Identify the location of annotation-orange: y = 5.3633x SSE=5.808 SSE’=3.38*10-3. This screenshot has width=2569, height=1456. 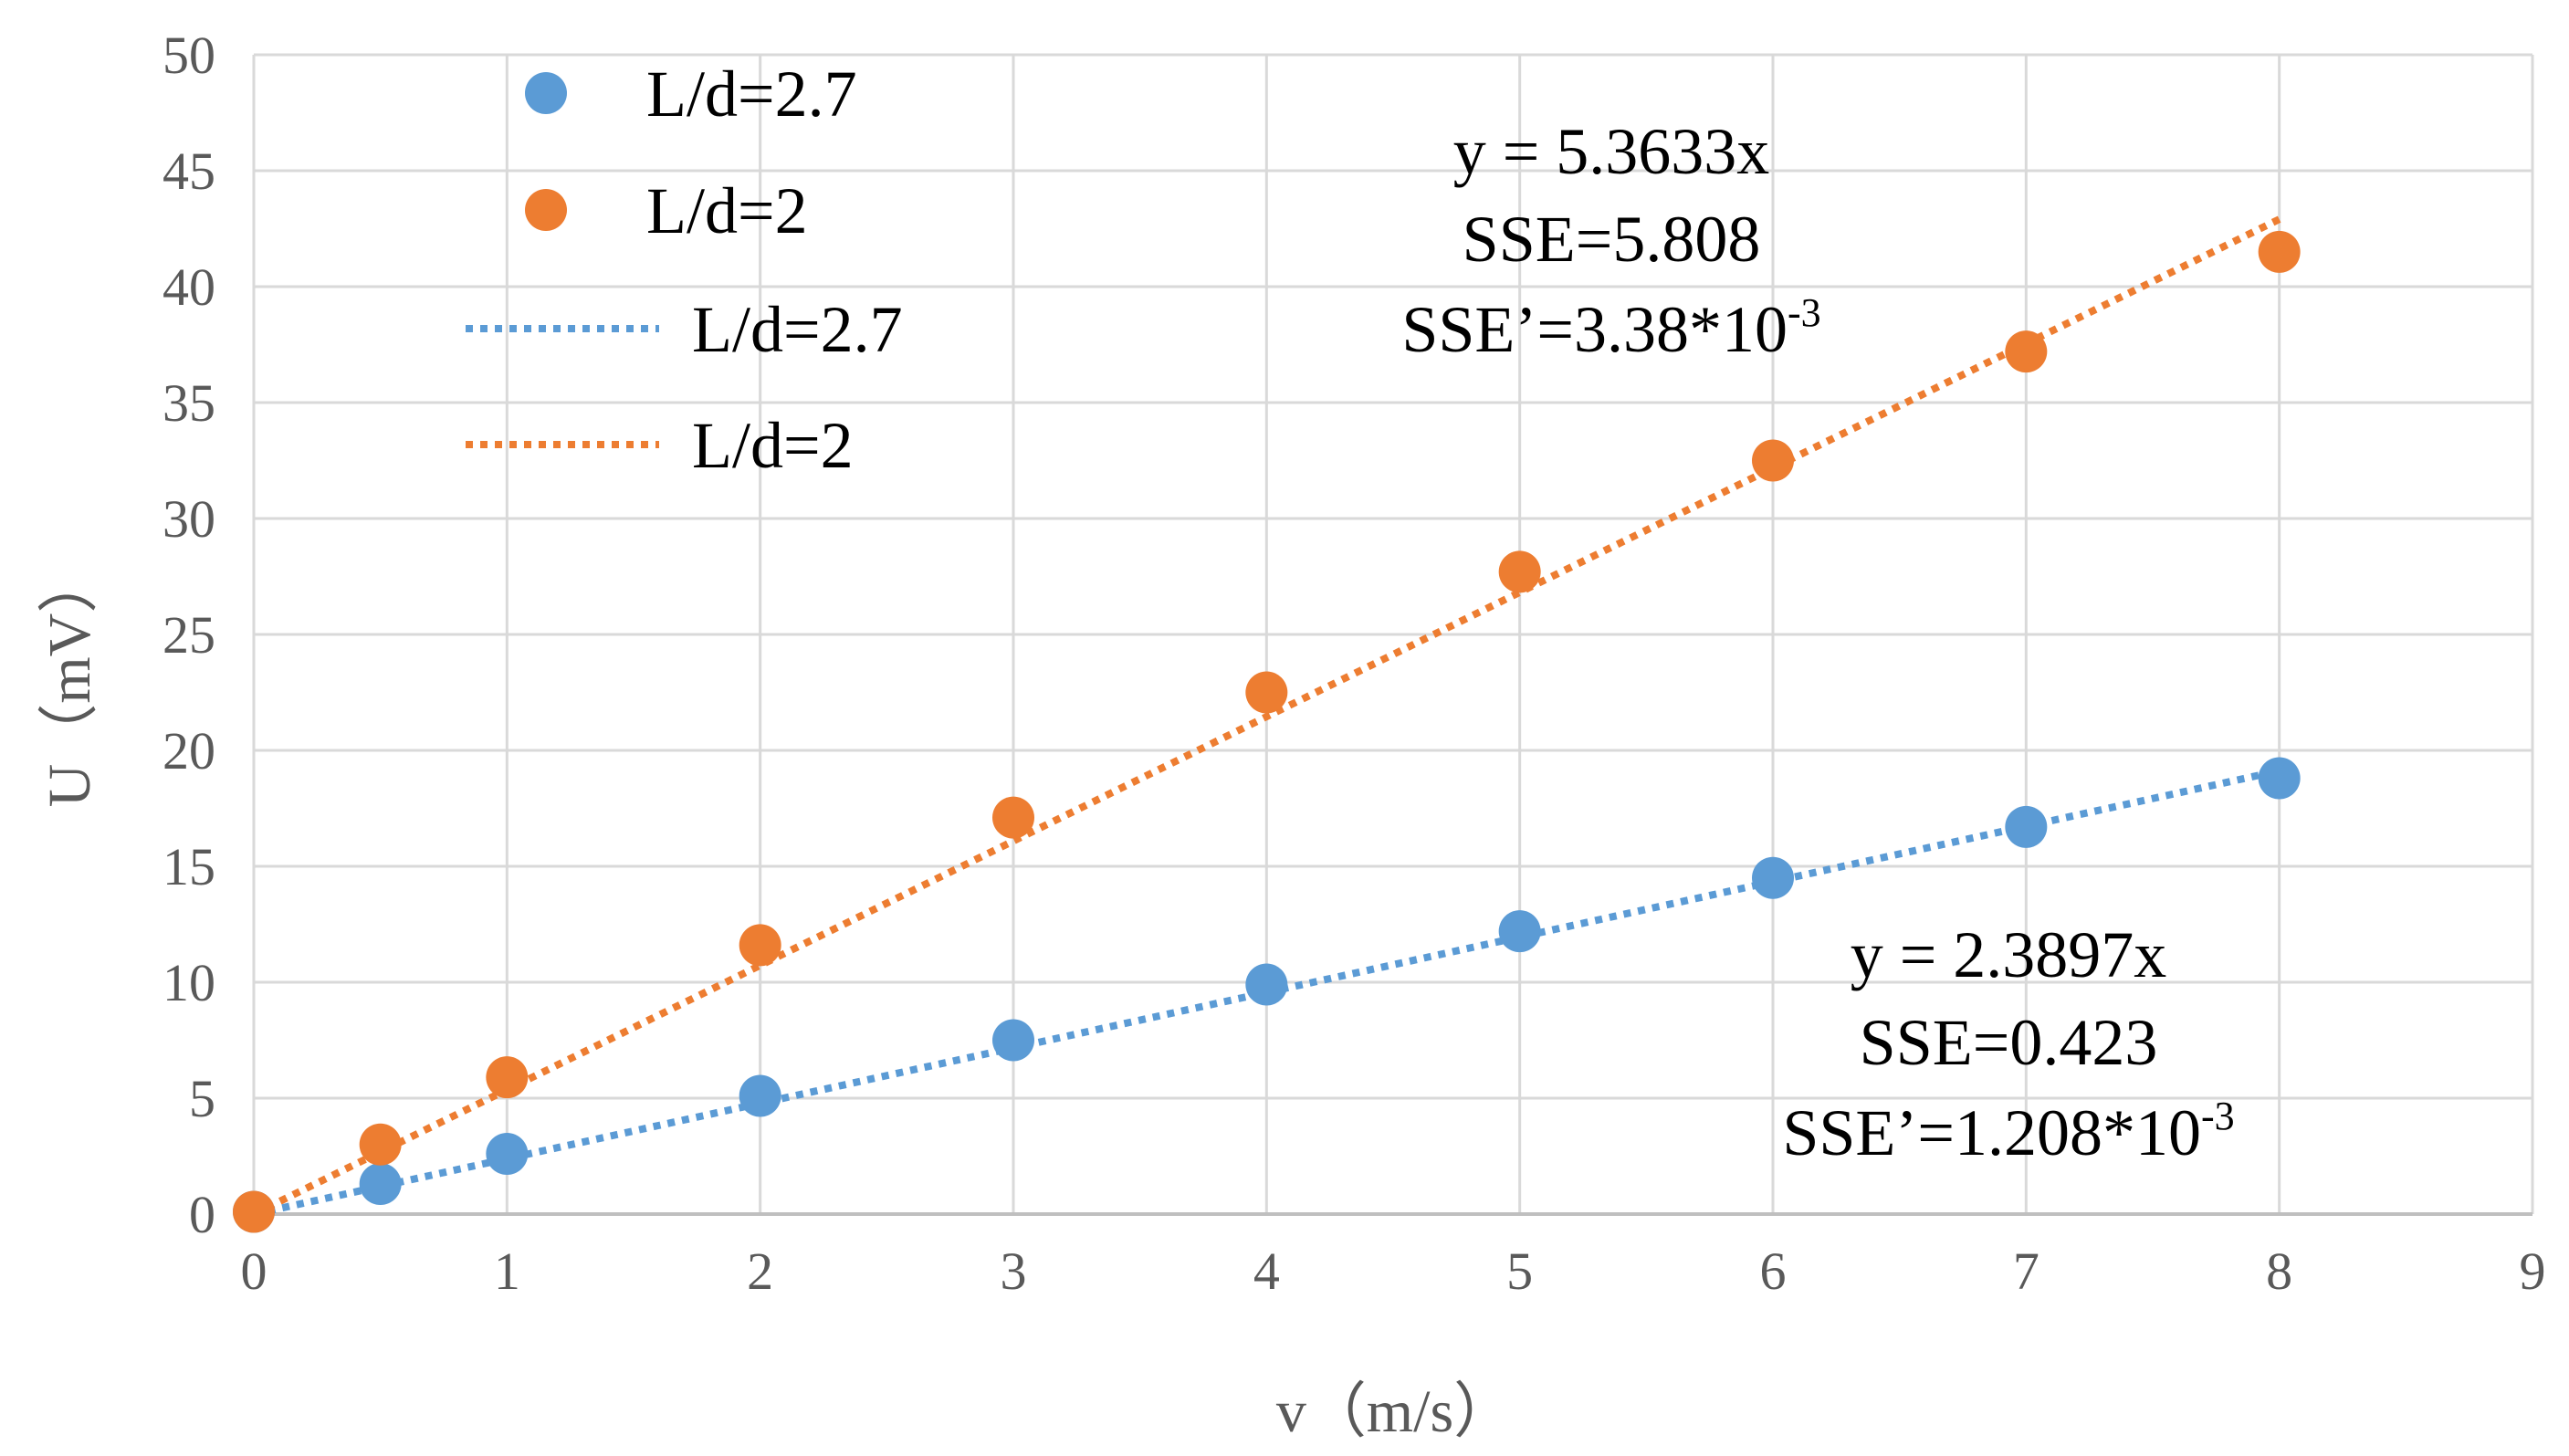
(1610, 240).